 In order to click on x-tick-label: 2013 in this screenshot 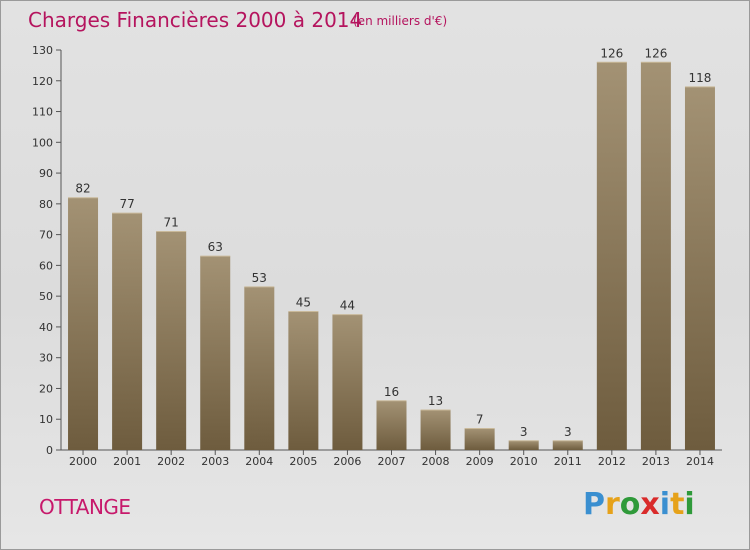, I will do `click(656, 461)`.